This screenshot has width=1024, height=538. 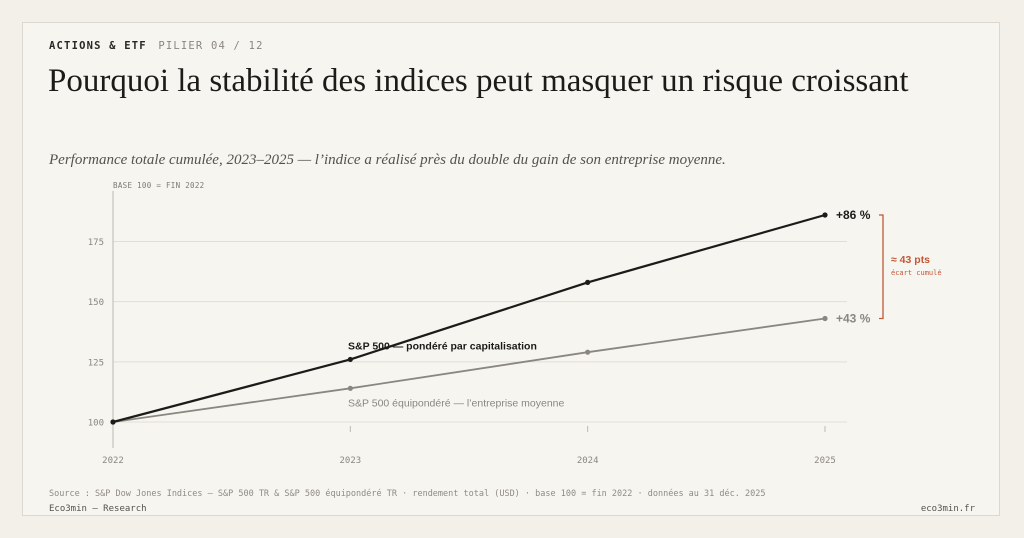 I want to click on kicker: ACTIONS & ETF PILIER 04 / 12, so click(x=156, y=46).